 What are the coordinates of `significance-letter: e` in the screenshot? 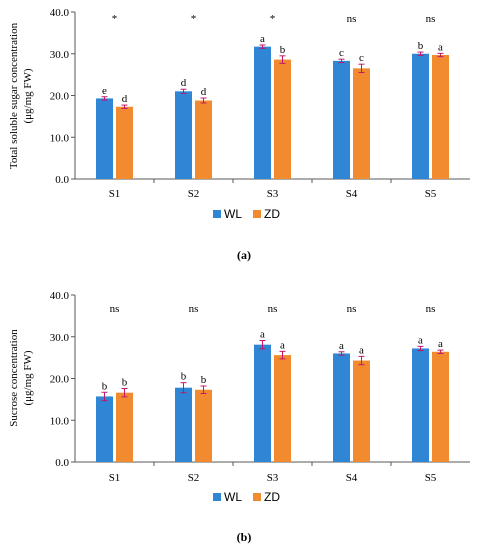 It's located at (104, 91).